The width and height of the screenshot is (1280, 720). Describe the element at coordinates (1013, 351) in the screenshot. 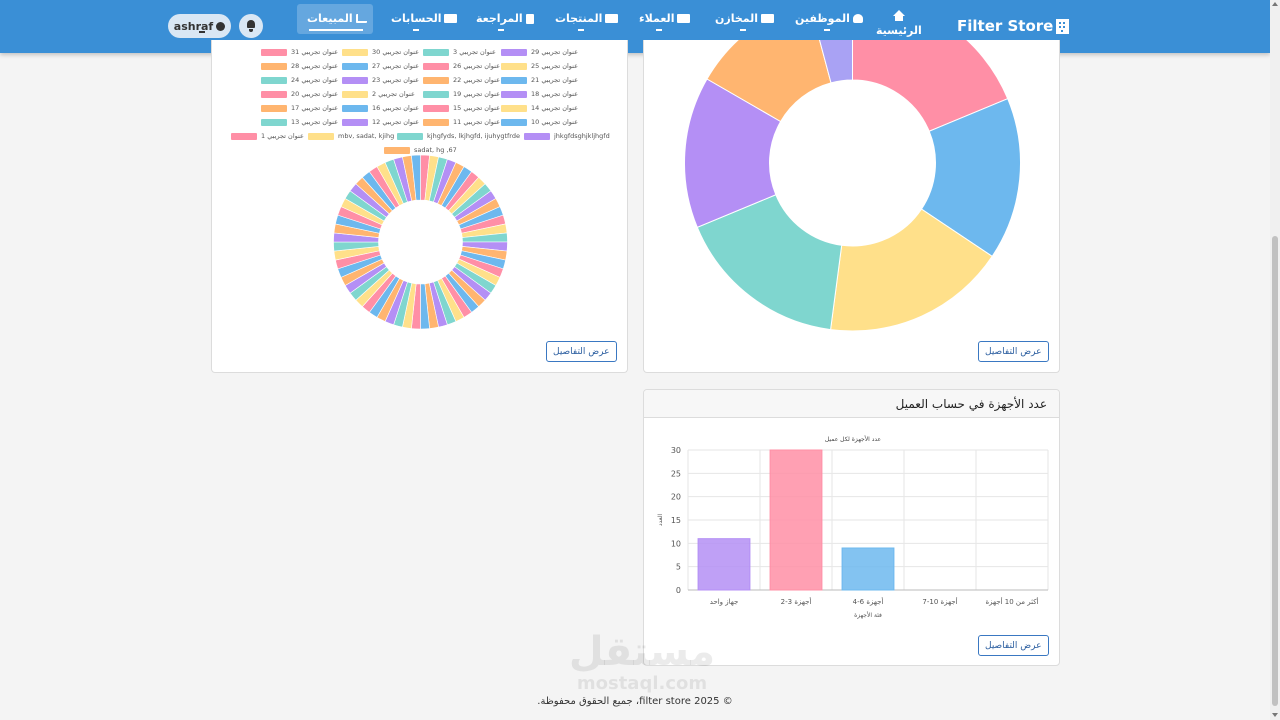

I see `right-details-button: عرض التفاصيل` at that location.